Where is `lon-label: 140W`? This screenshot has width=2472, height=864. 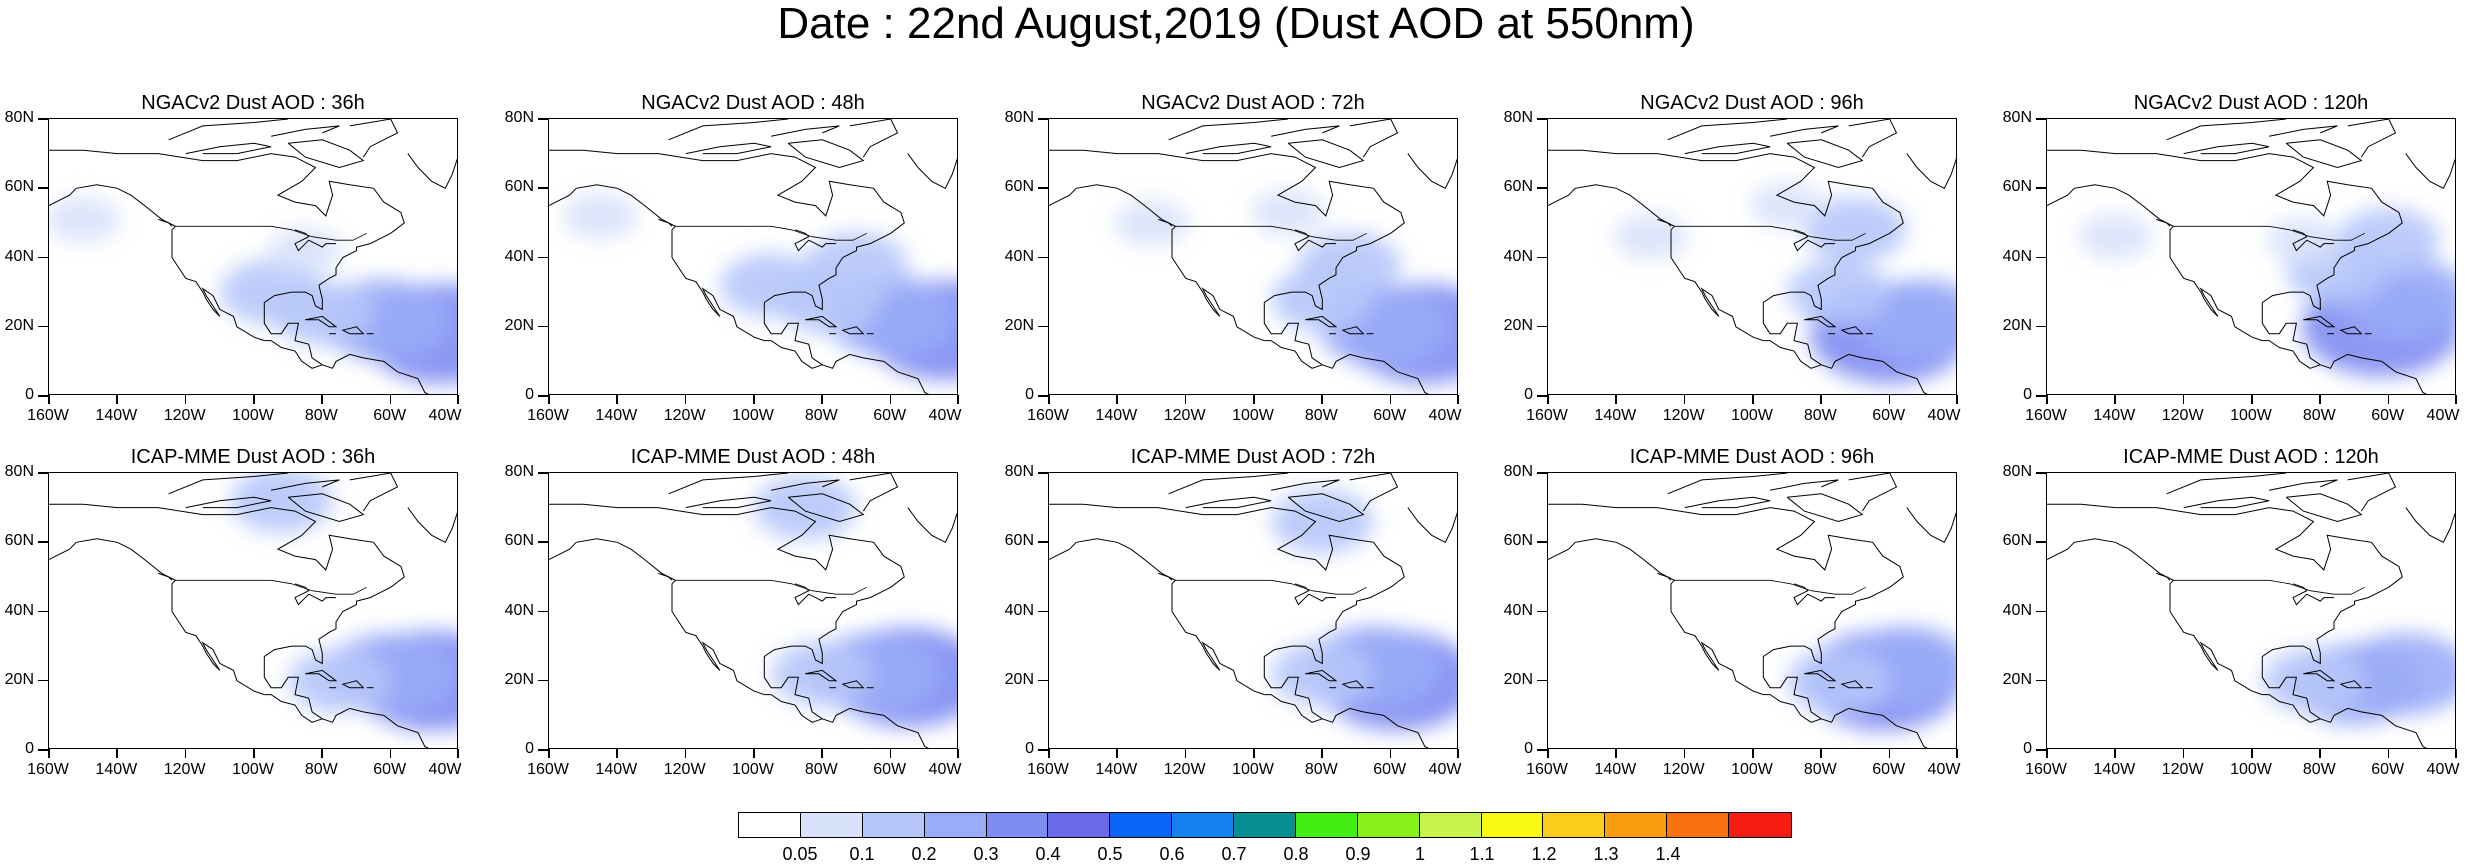 lon-label: 140W is located at coordinates (1615, 415).